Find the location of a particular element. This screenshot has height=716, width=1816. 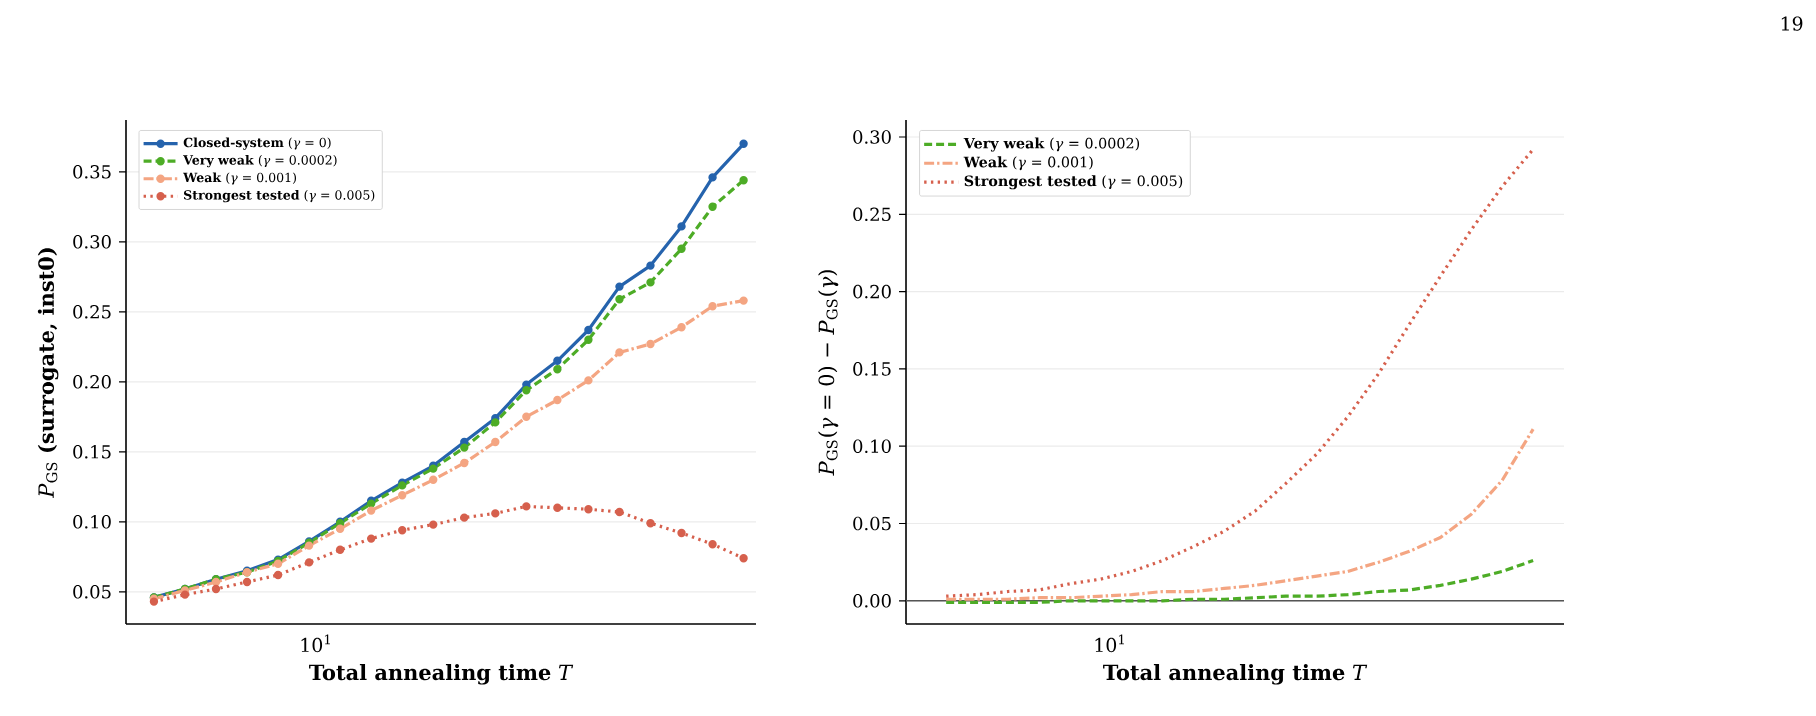

text: 19 is located at coordinates (1792, 23).